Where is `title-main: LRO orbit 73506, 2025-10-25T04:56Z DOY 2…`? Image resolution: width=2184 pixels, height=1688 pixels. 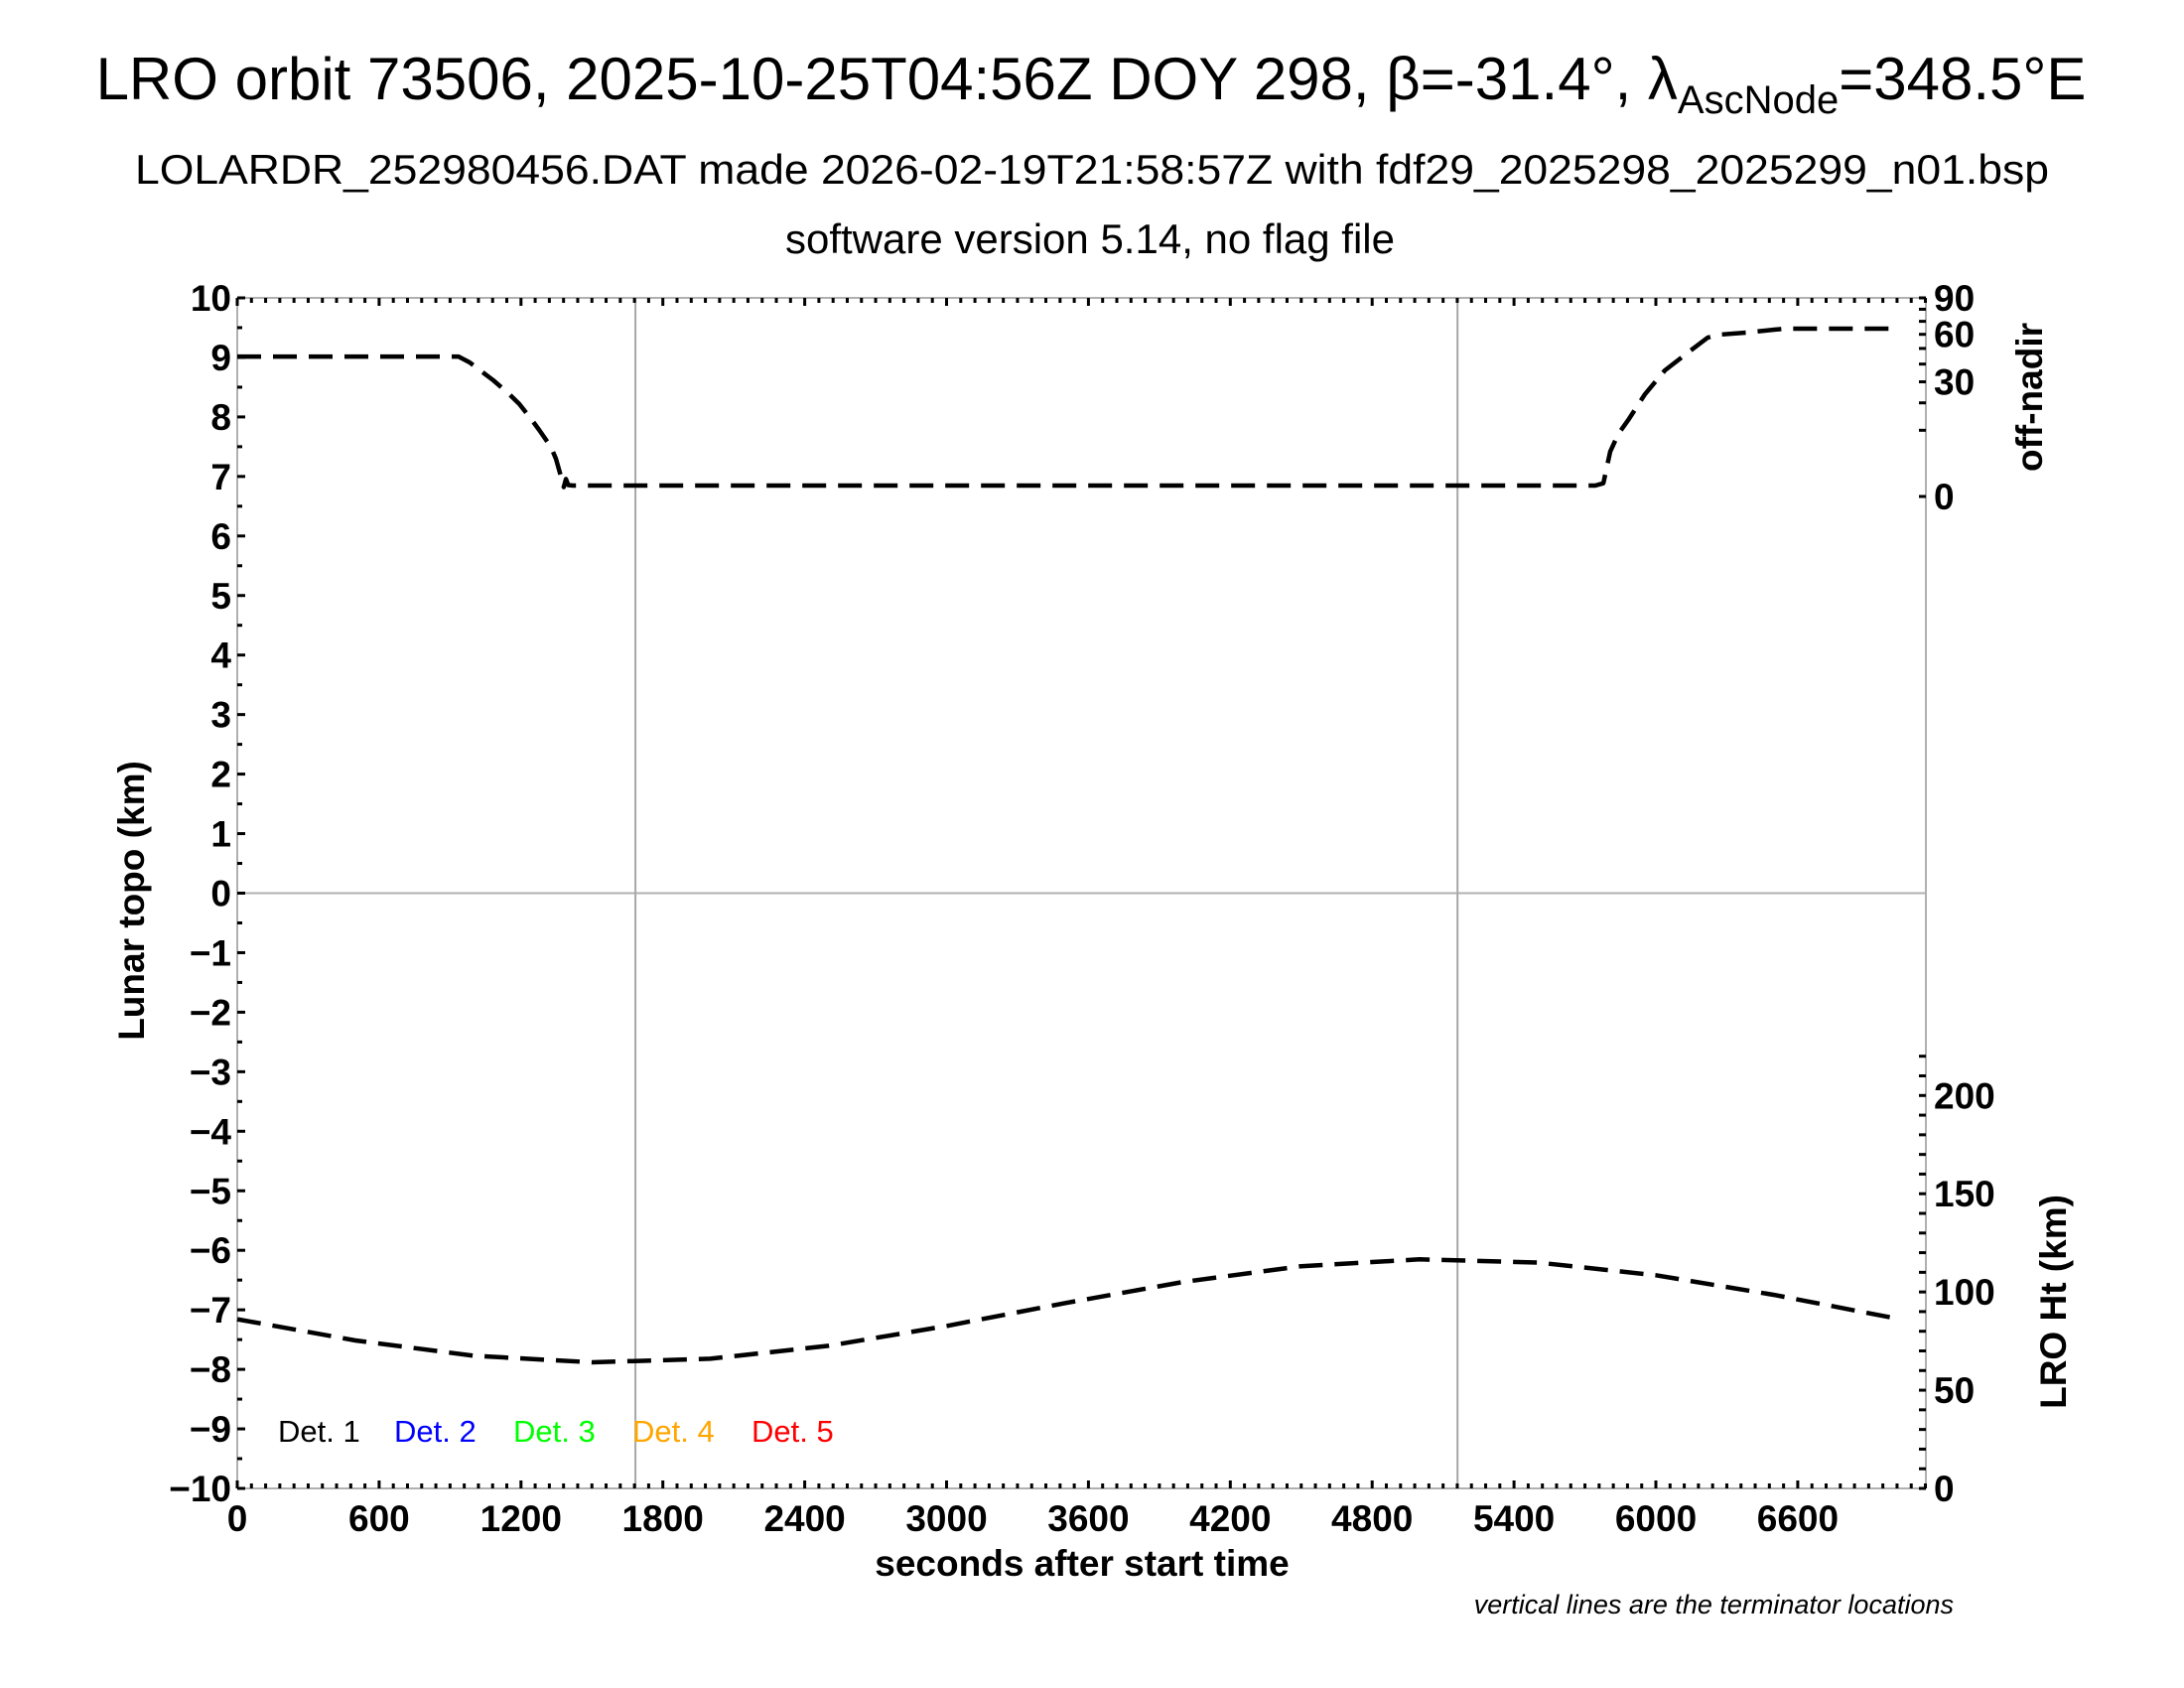 title-main: LRO orbit 73506, 2025-10-25T04:56Z DOY 2… is located at coordinates (887, 79).